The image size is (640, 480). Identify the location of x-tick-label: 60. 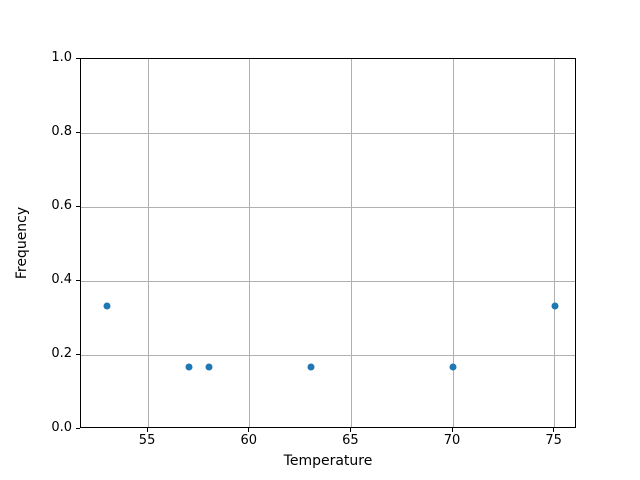
(248, 440).